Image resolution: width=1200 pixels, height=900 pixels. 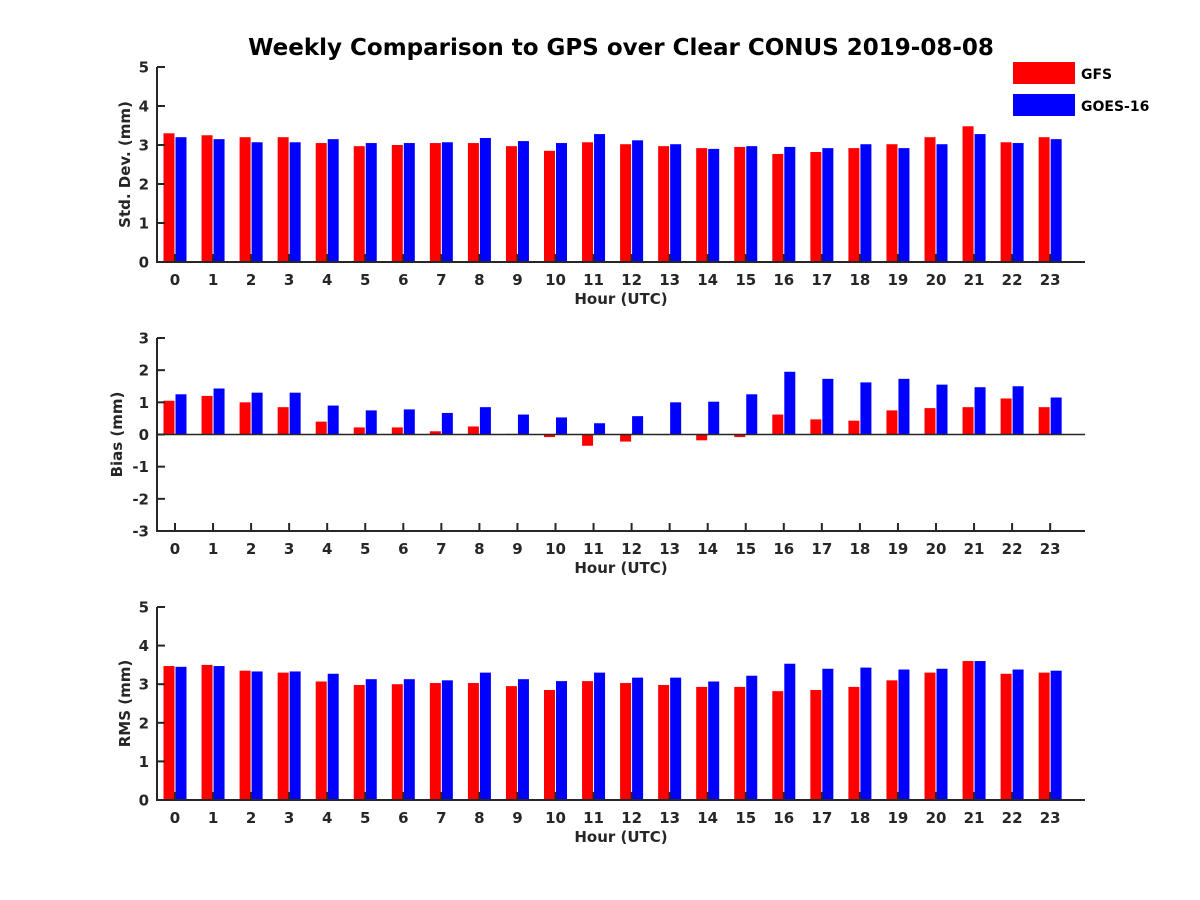 What do you see at coordinates (213, 280) in the screenshot?
I see `x-tick-label: 1` at bounding box center [213, 280].